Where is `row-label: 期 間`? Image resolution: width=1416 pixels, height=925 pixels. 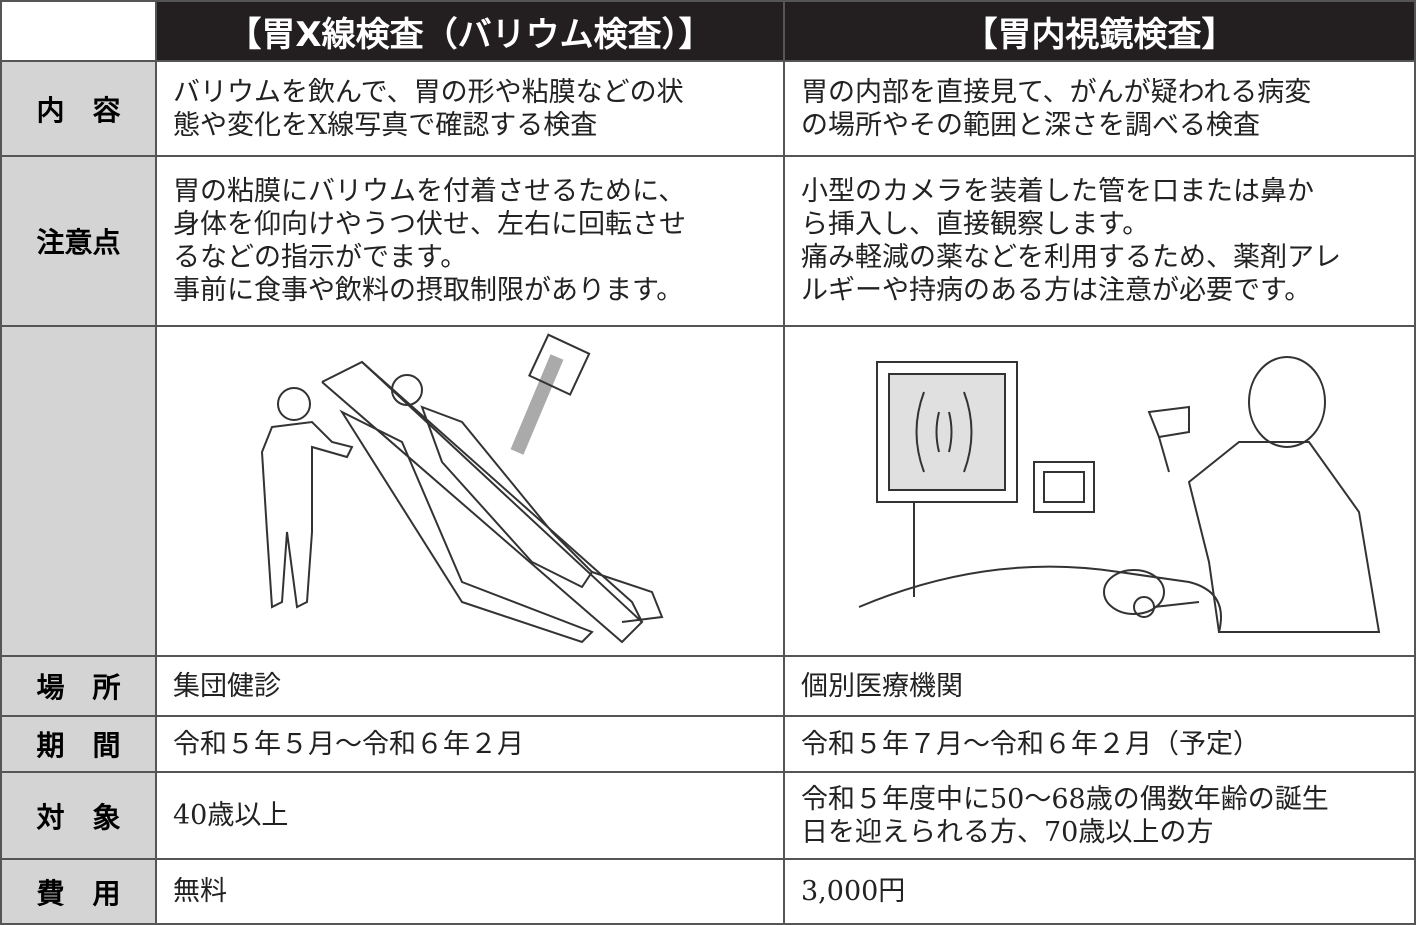
row-label: 期 間 is located at coordinates (78, 745).